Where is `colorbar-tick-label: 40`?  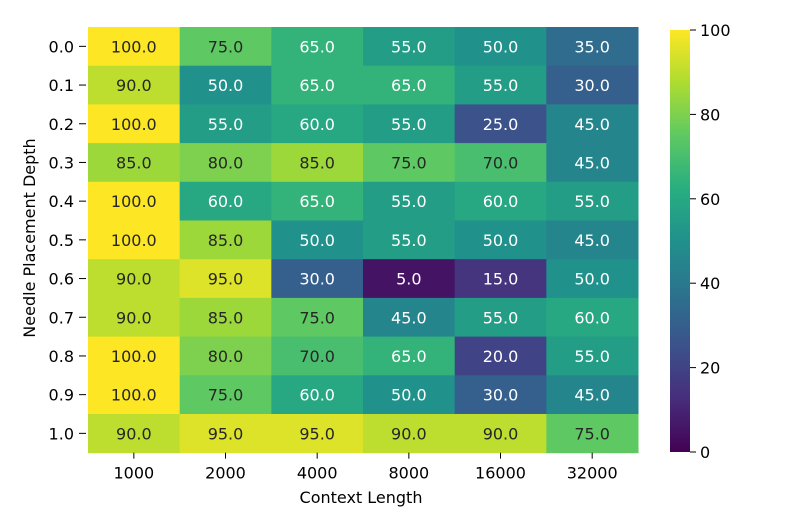 colorbar-tick-label: 40 is located at coordinates (710, 283).